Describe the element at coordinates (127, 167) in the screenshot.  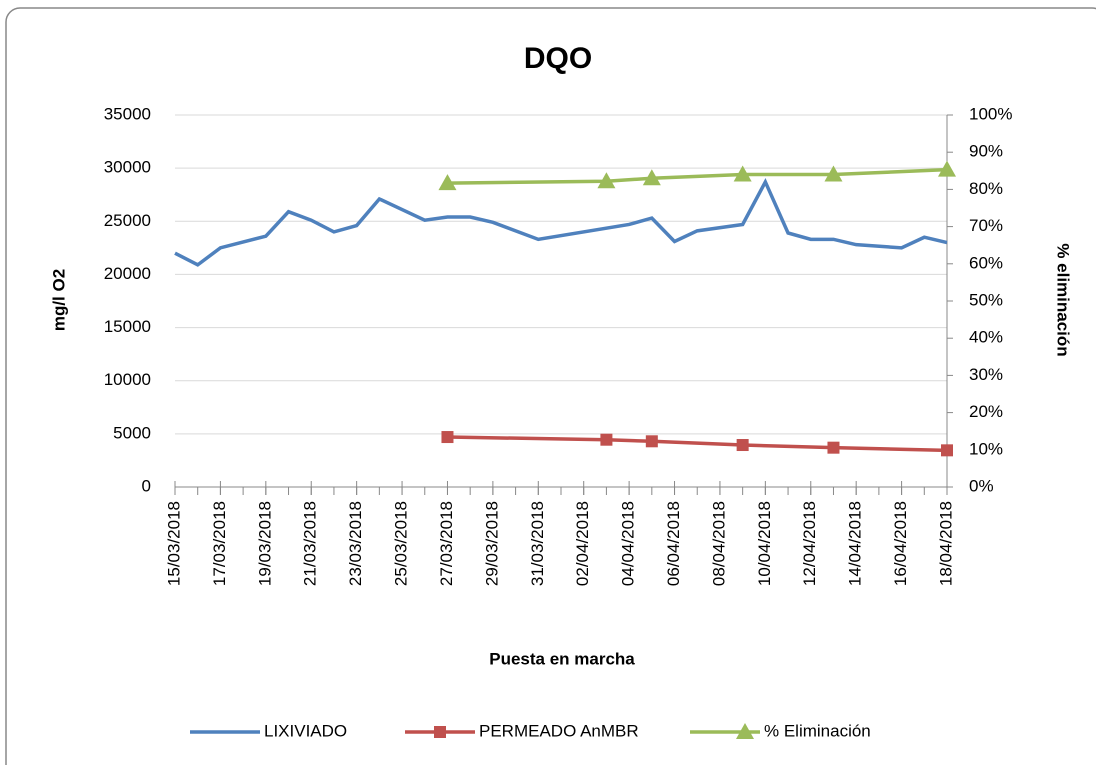
I see `y-tick-label: 30000` at that location.